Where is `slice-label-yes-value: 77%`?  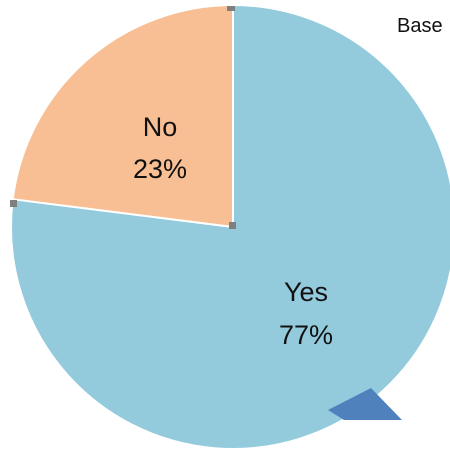 slice-label-yes-value: 77% is located at coordinates (306, 335).